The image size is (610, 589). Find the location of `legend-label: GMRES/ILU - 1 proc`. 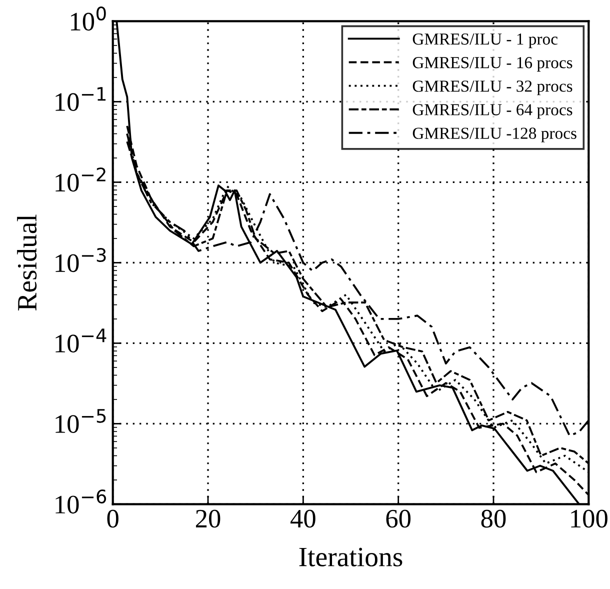

legend-label: GMRES/ILU - 1 proc is located at coordinates (485, 41).